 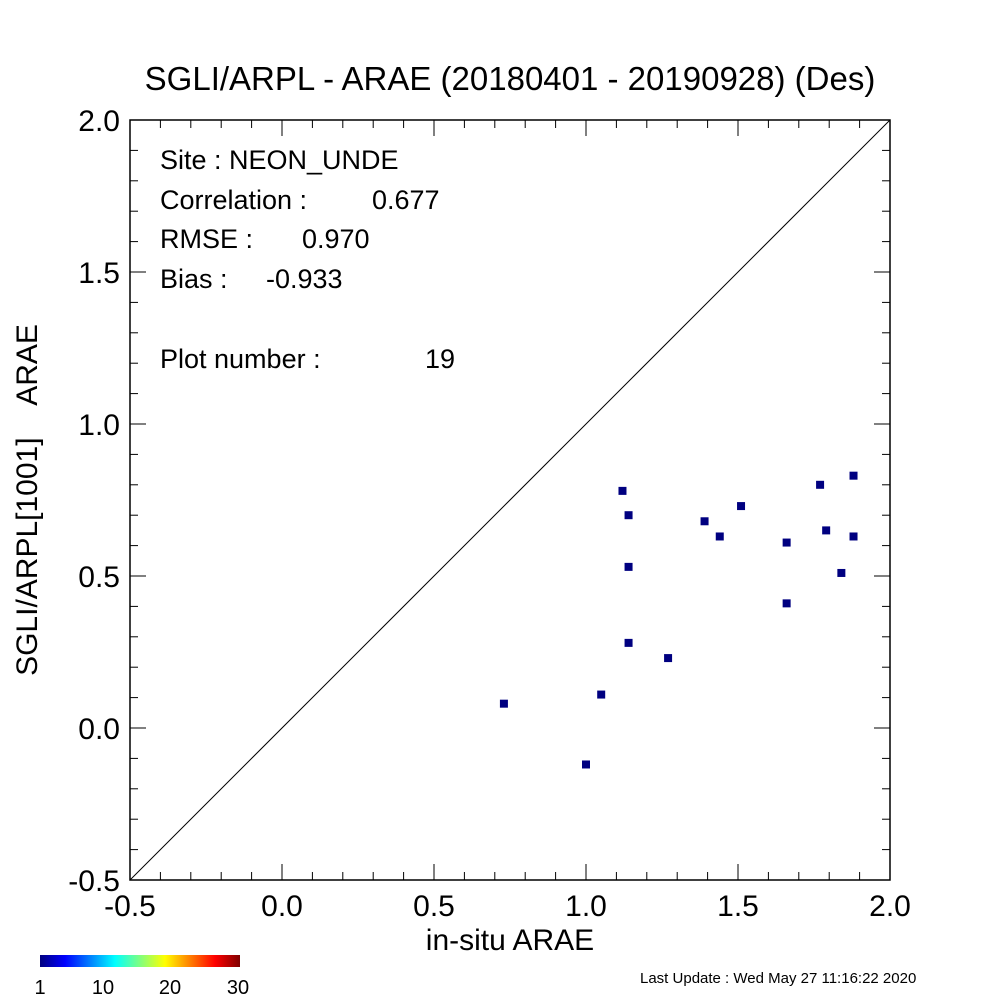 What do you see at coordinates (778, 978) in the screenshot?
I see `last-update-text: Last Update : Wed May 27 11:16:22 2020` at bounding box center [778, 978].